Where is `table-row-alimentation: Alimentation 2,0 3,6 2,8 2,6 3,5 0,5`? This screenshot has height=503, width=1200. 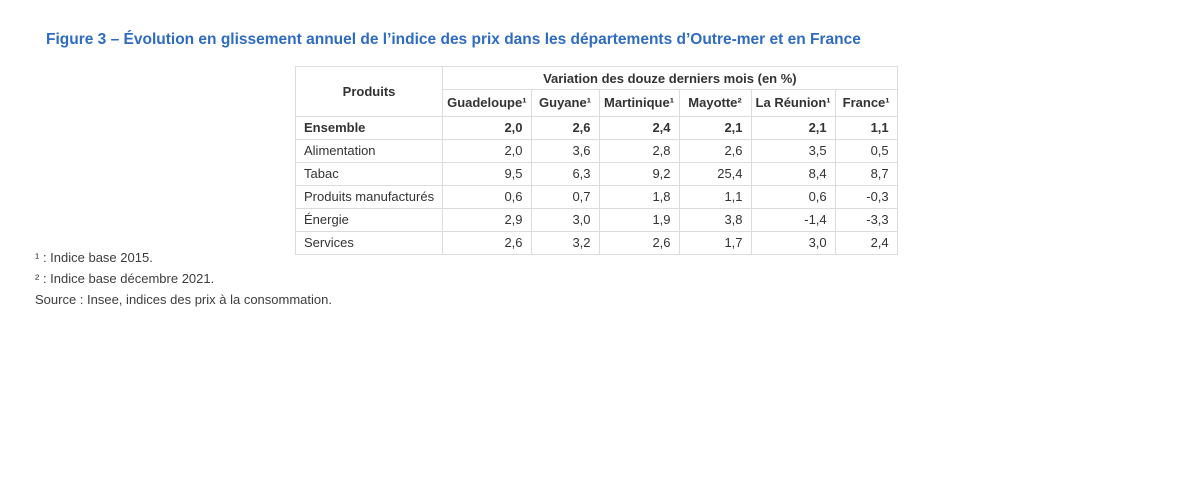 table-row-alimentation: Alimentation 2,0 3,6 2,8 2,6 3,5 0,5 is located at coordinates (596, 151).